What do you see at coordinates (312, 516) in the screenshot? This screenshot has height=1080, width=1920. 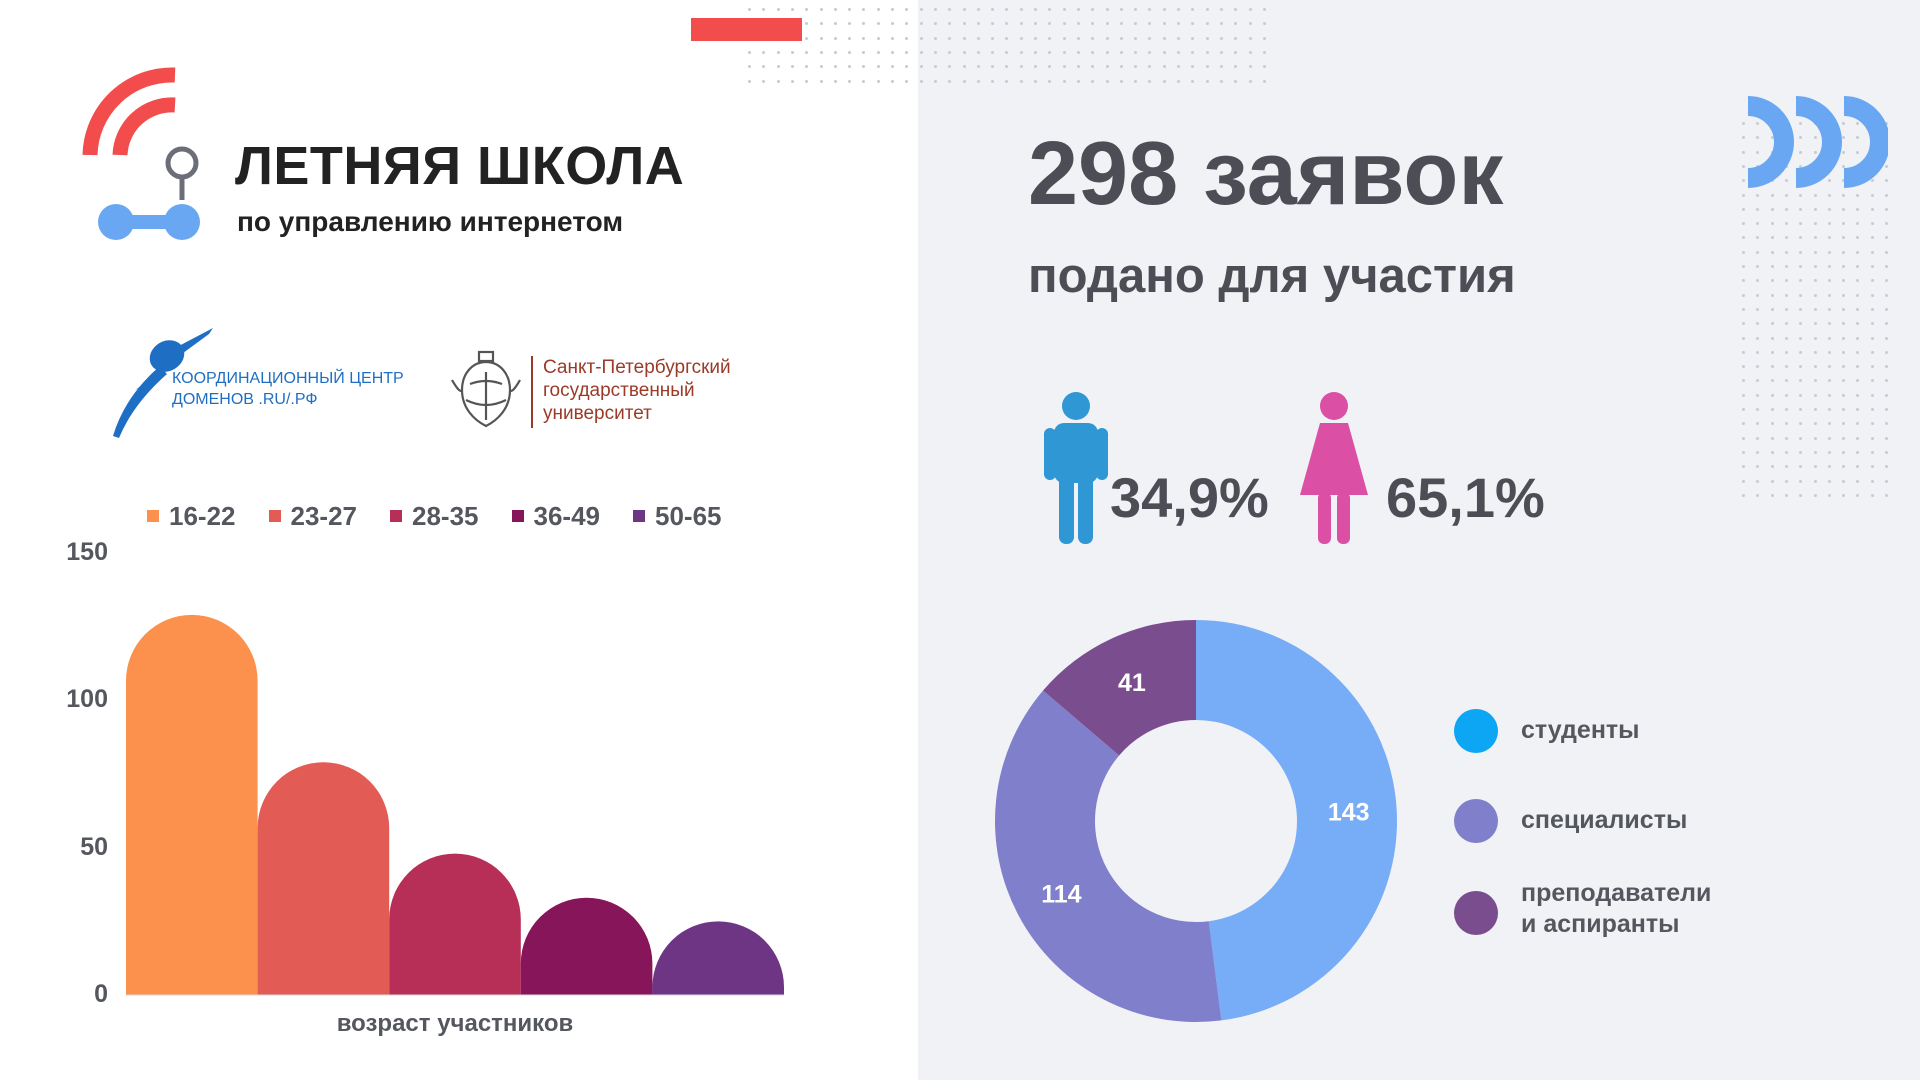 I see `legend-item: 23-27` at bounding box center [312, 516].